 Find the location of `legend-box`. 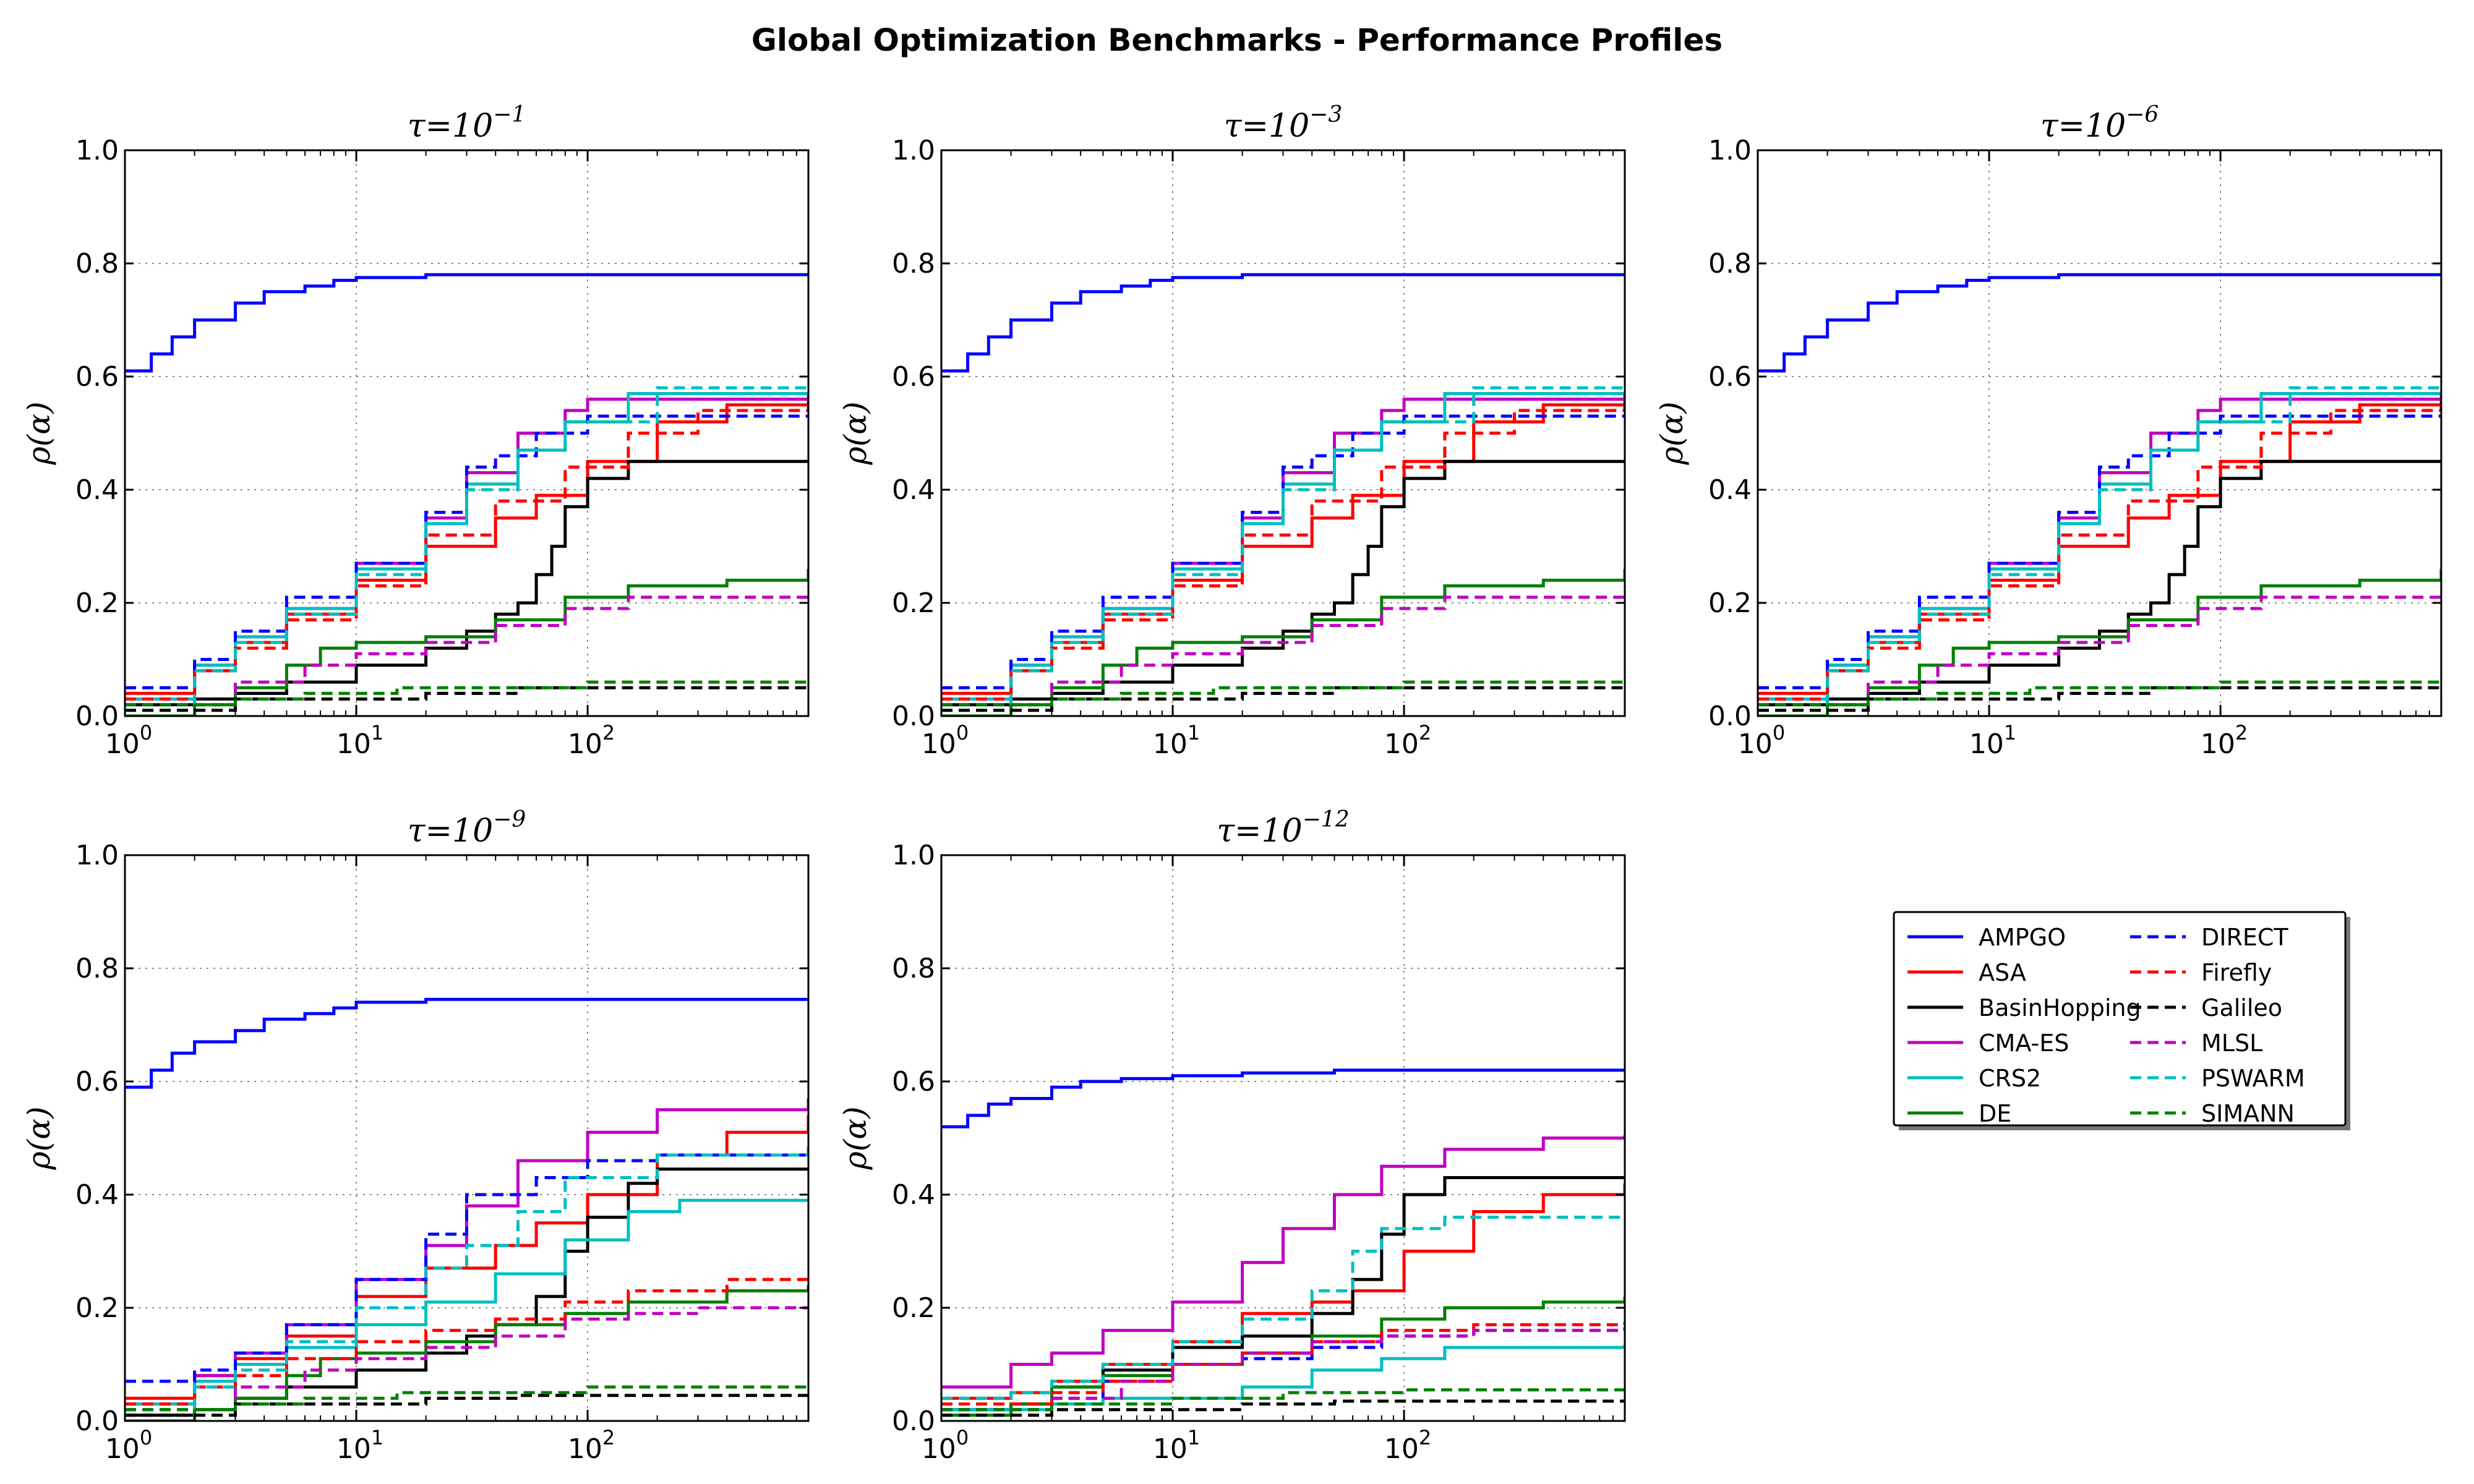

legend-box is located at coordinates (2120, 1019).